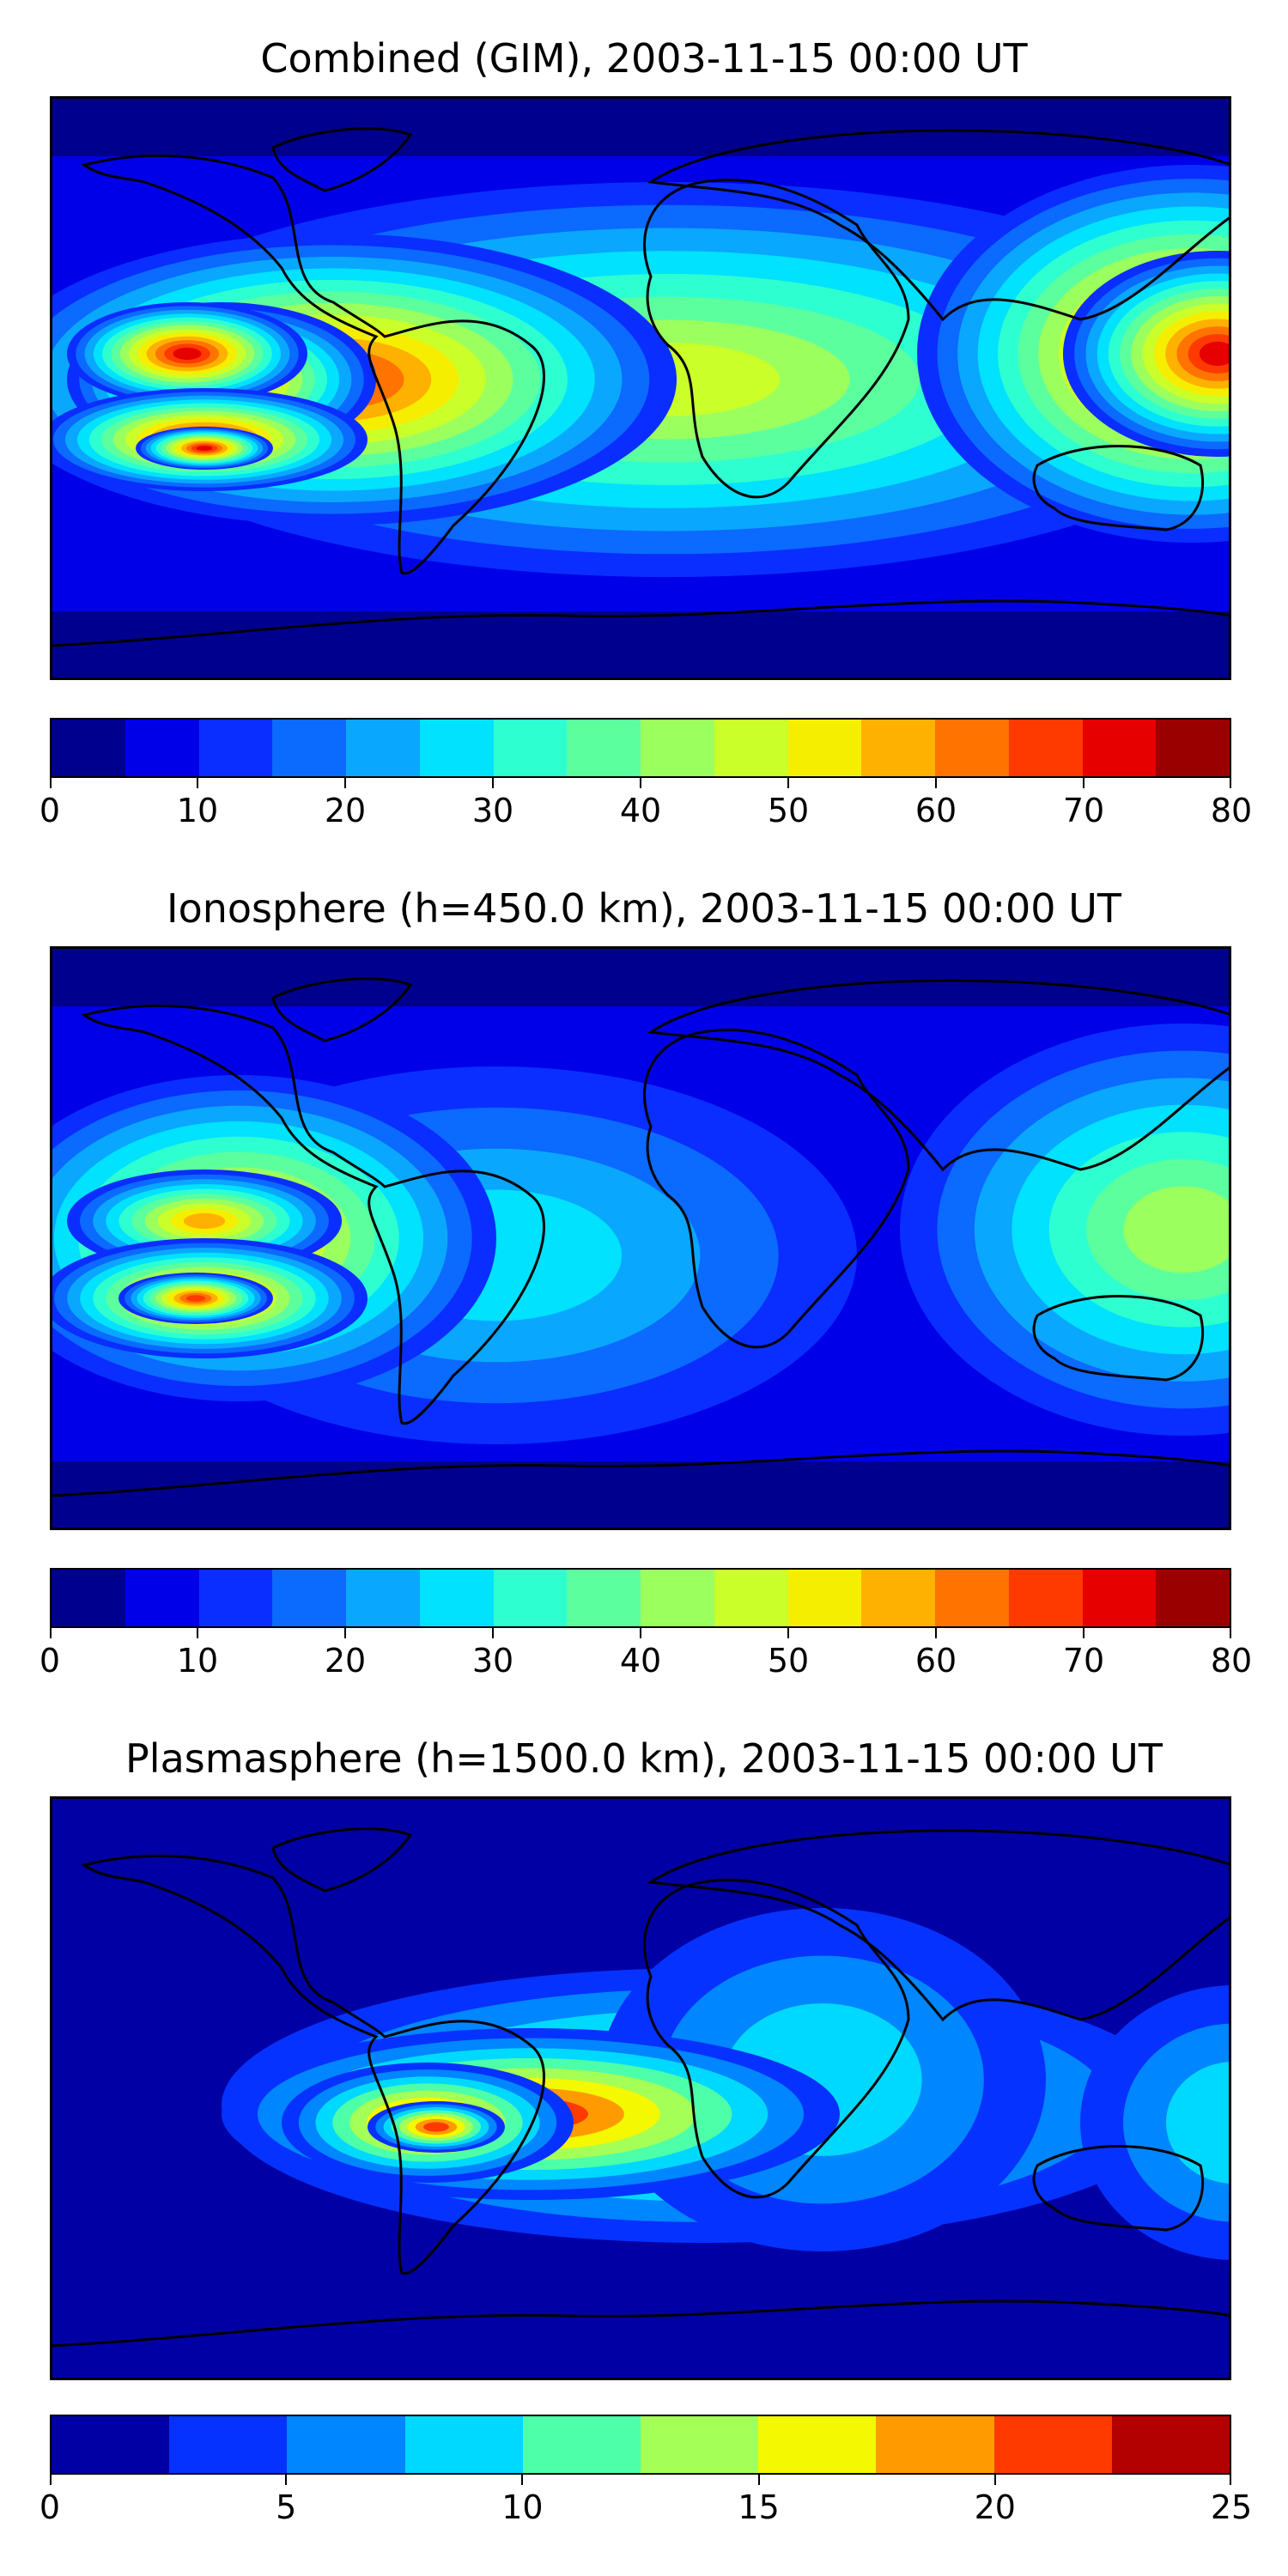 The height and width of the screenshot is (2576, 1288). I want to click on colorbar-tick-label: 15, so click(759, 2507).